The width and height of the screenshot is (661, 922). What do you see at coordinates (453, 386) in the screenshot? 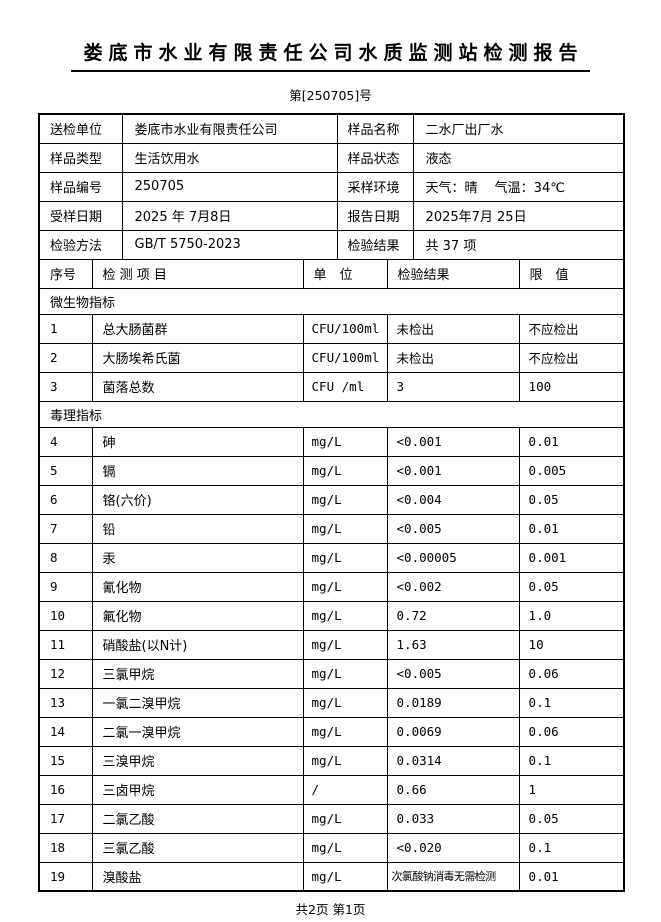
I see `result-row-result: 3` at bounding box center [453, 386].